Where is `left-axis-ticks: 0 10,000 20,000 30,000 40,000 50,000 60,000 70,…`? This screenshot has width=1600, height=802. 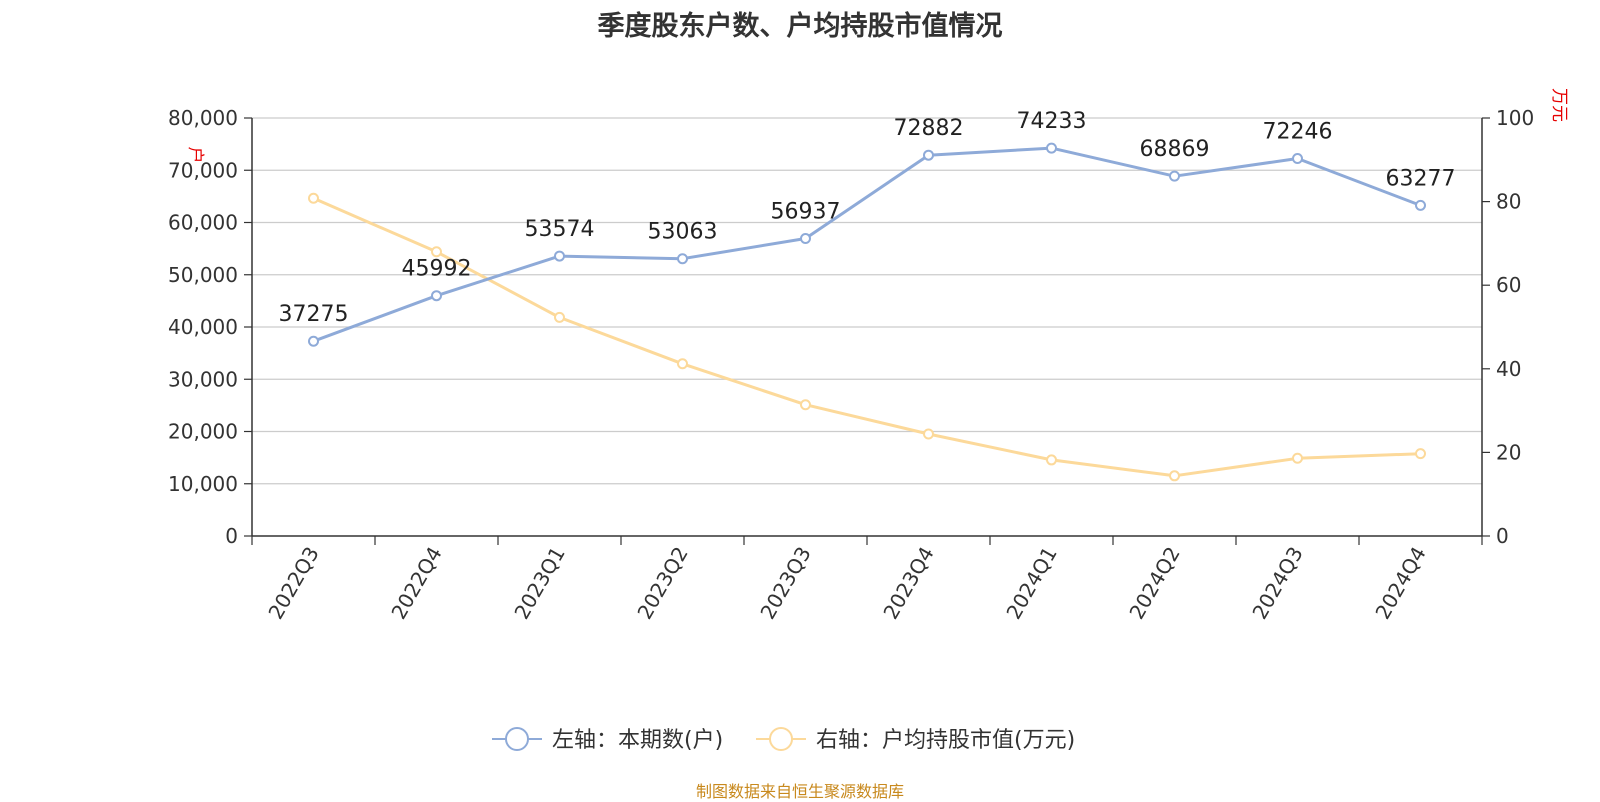
left-axis-ticks: 0 10,000 20,000 30,000 40,000 50,000 60,000 70,… is located at coordinates (210, 327).